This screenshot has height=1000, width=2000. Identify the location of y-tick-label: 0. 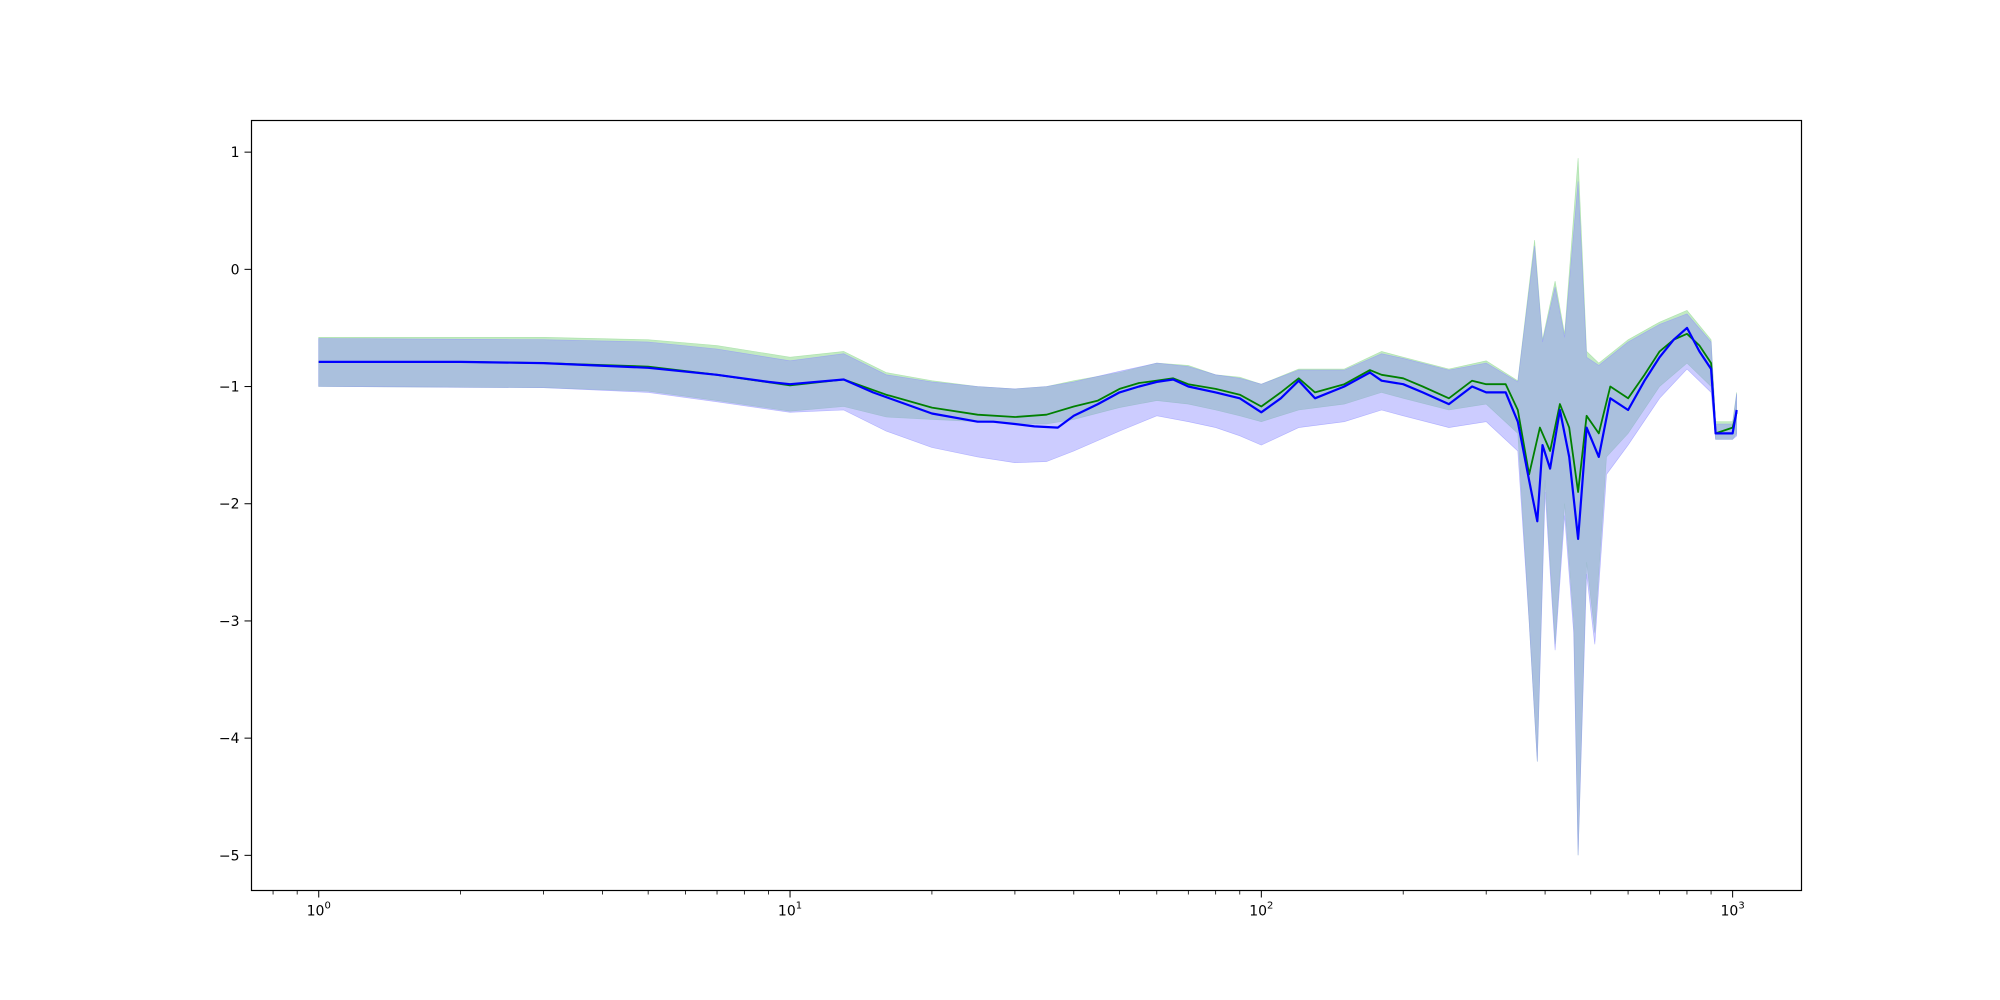
(235, 270).